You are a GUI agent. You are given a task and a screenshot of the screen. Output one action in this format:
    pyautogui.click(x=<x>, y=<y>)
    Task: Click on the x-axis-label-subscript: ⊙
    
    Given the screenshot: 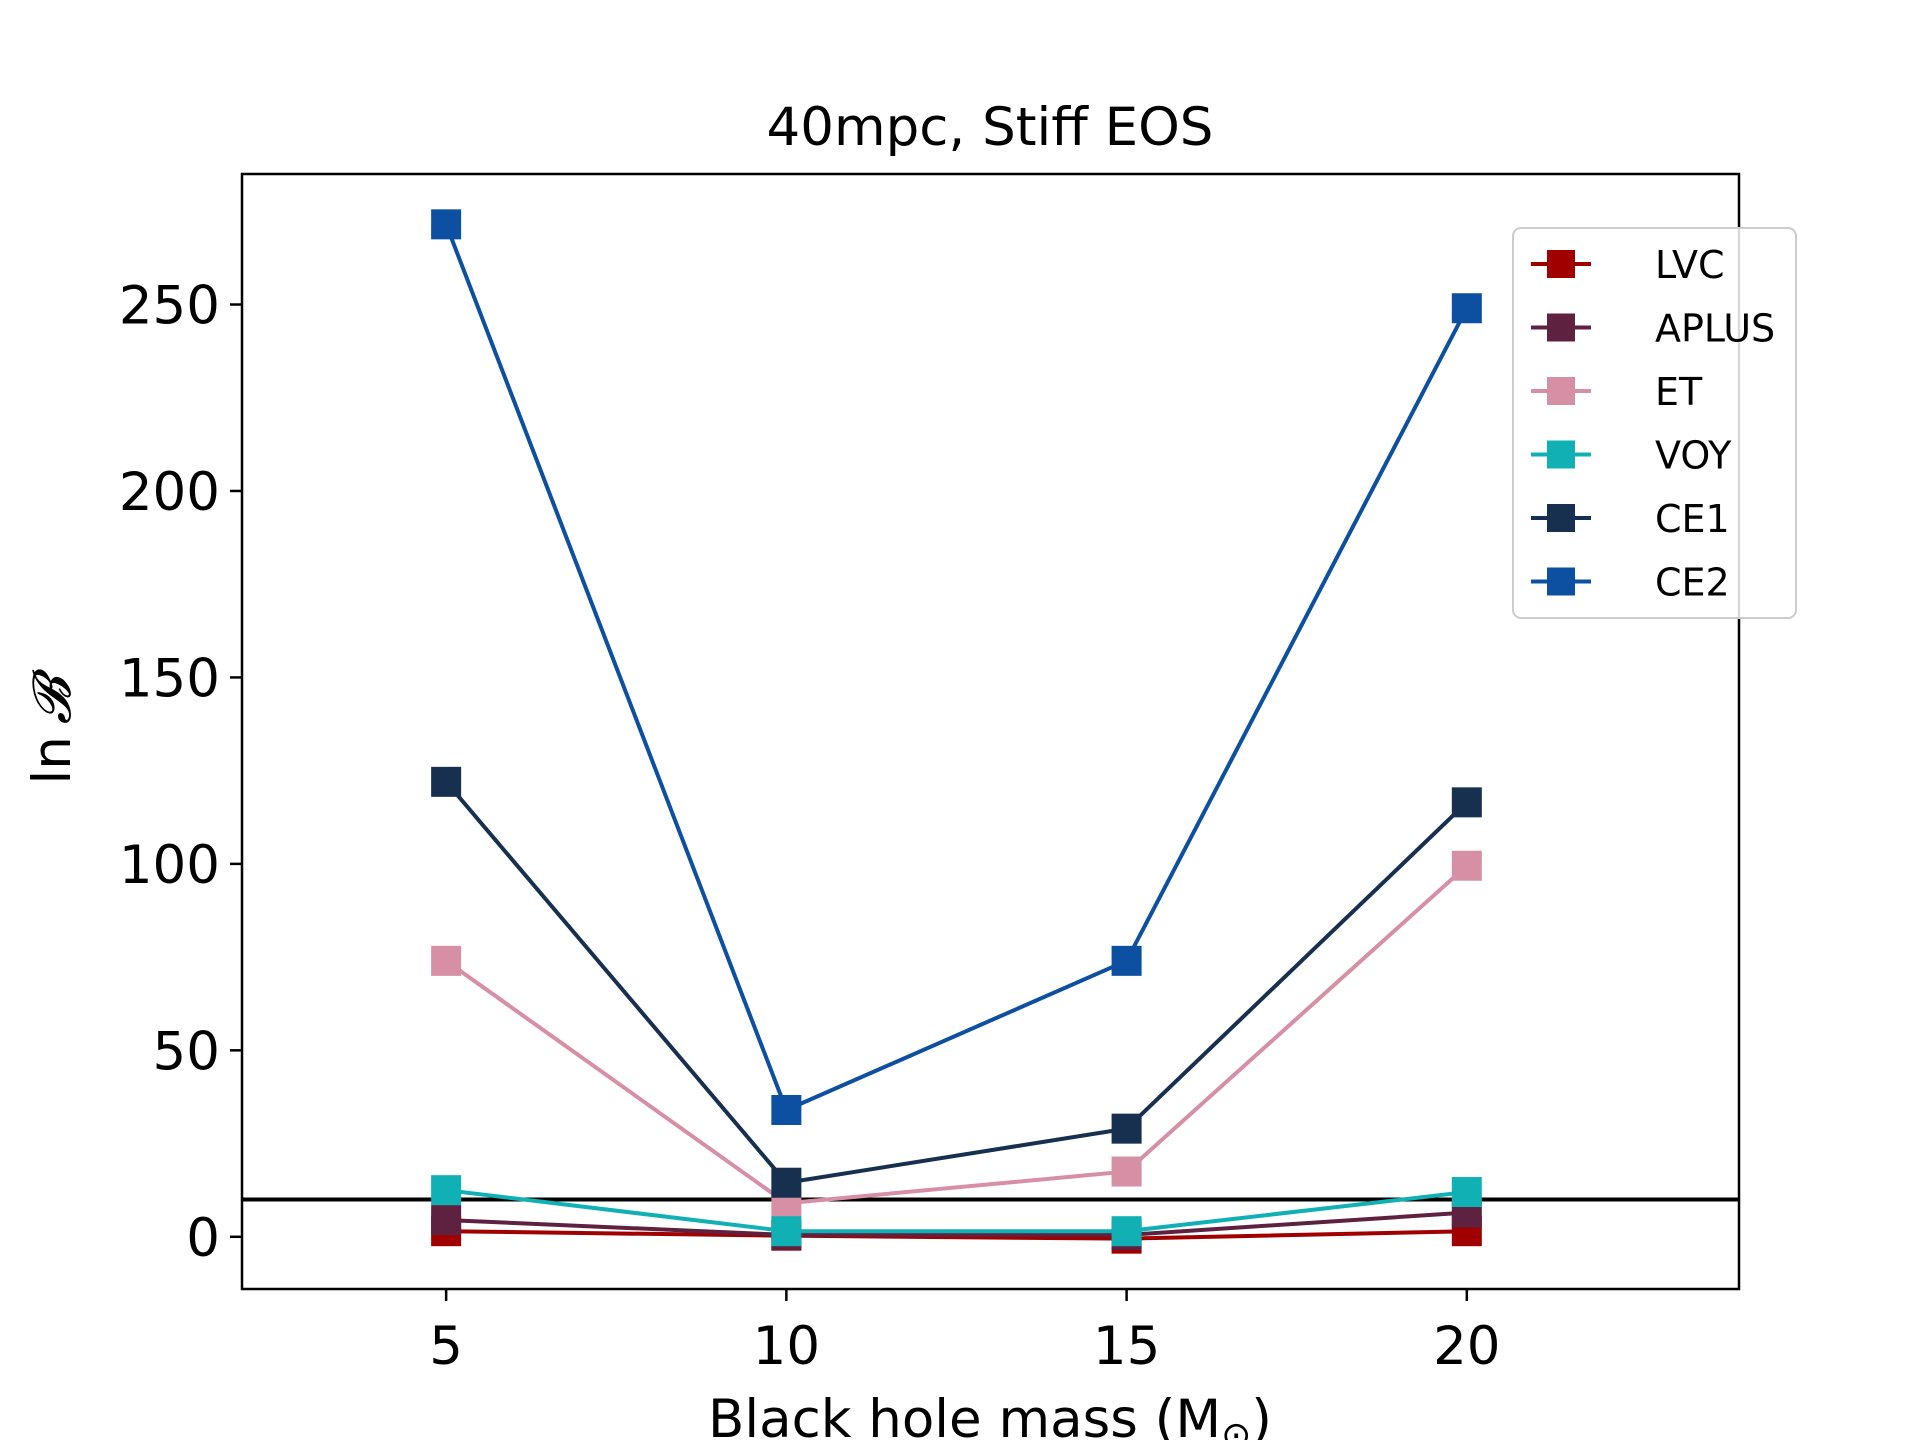 What is the action you would take?
    pyautogui.click(x=1236, y=1427)
    